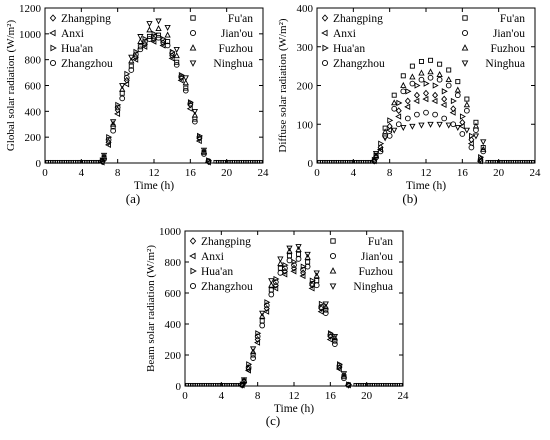  What do you see at coordinates (344, 34) in the screenshot?
I see `legend-label: Anxi` at bounding box center [344, 34].